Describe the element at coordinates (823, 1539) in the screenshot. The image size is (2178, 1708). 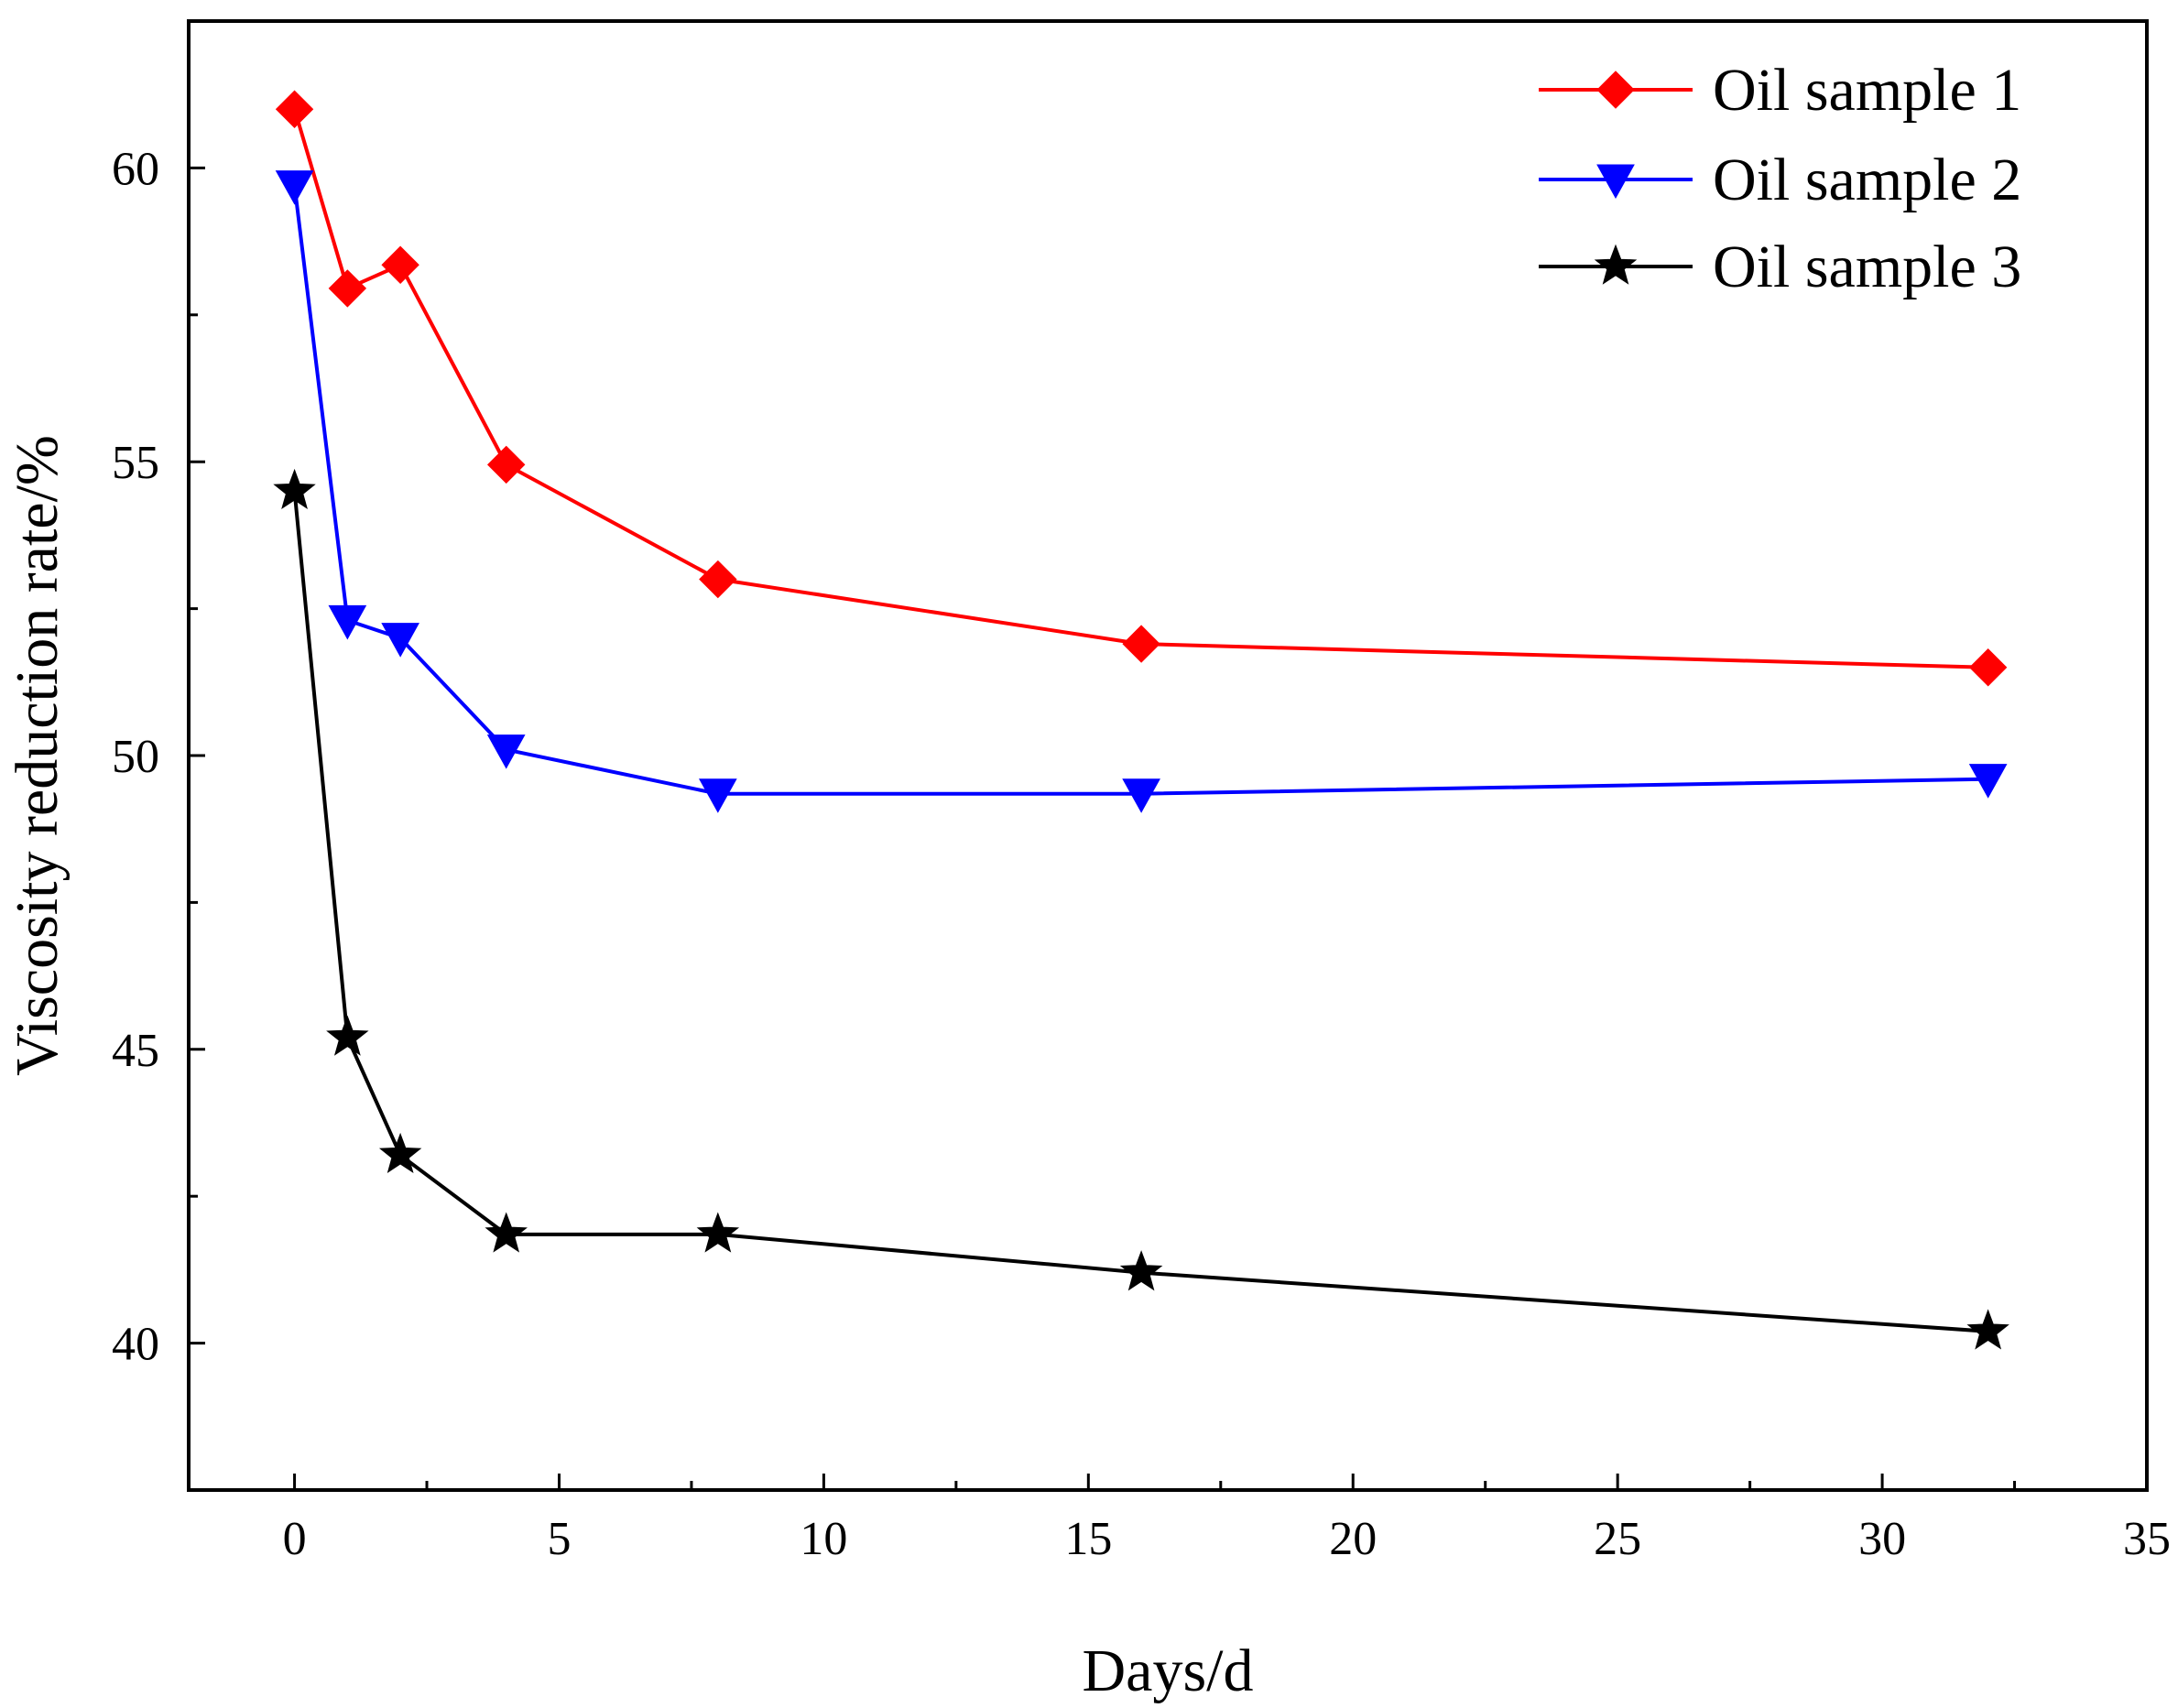
I see `x-tick-label: 10` at that location.